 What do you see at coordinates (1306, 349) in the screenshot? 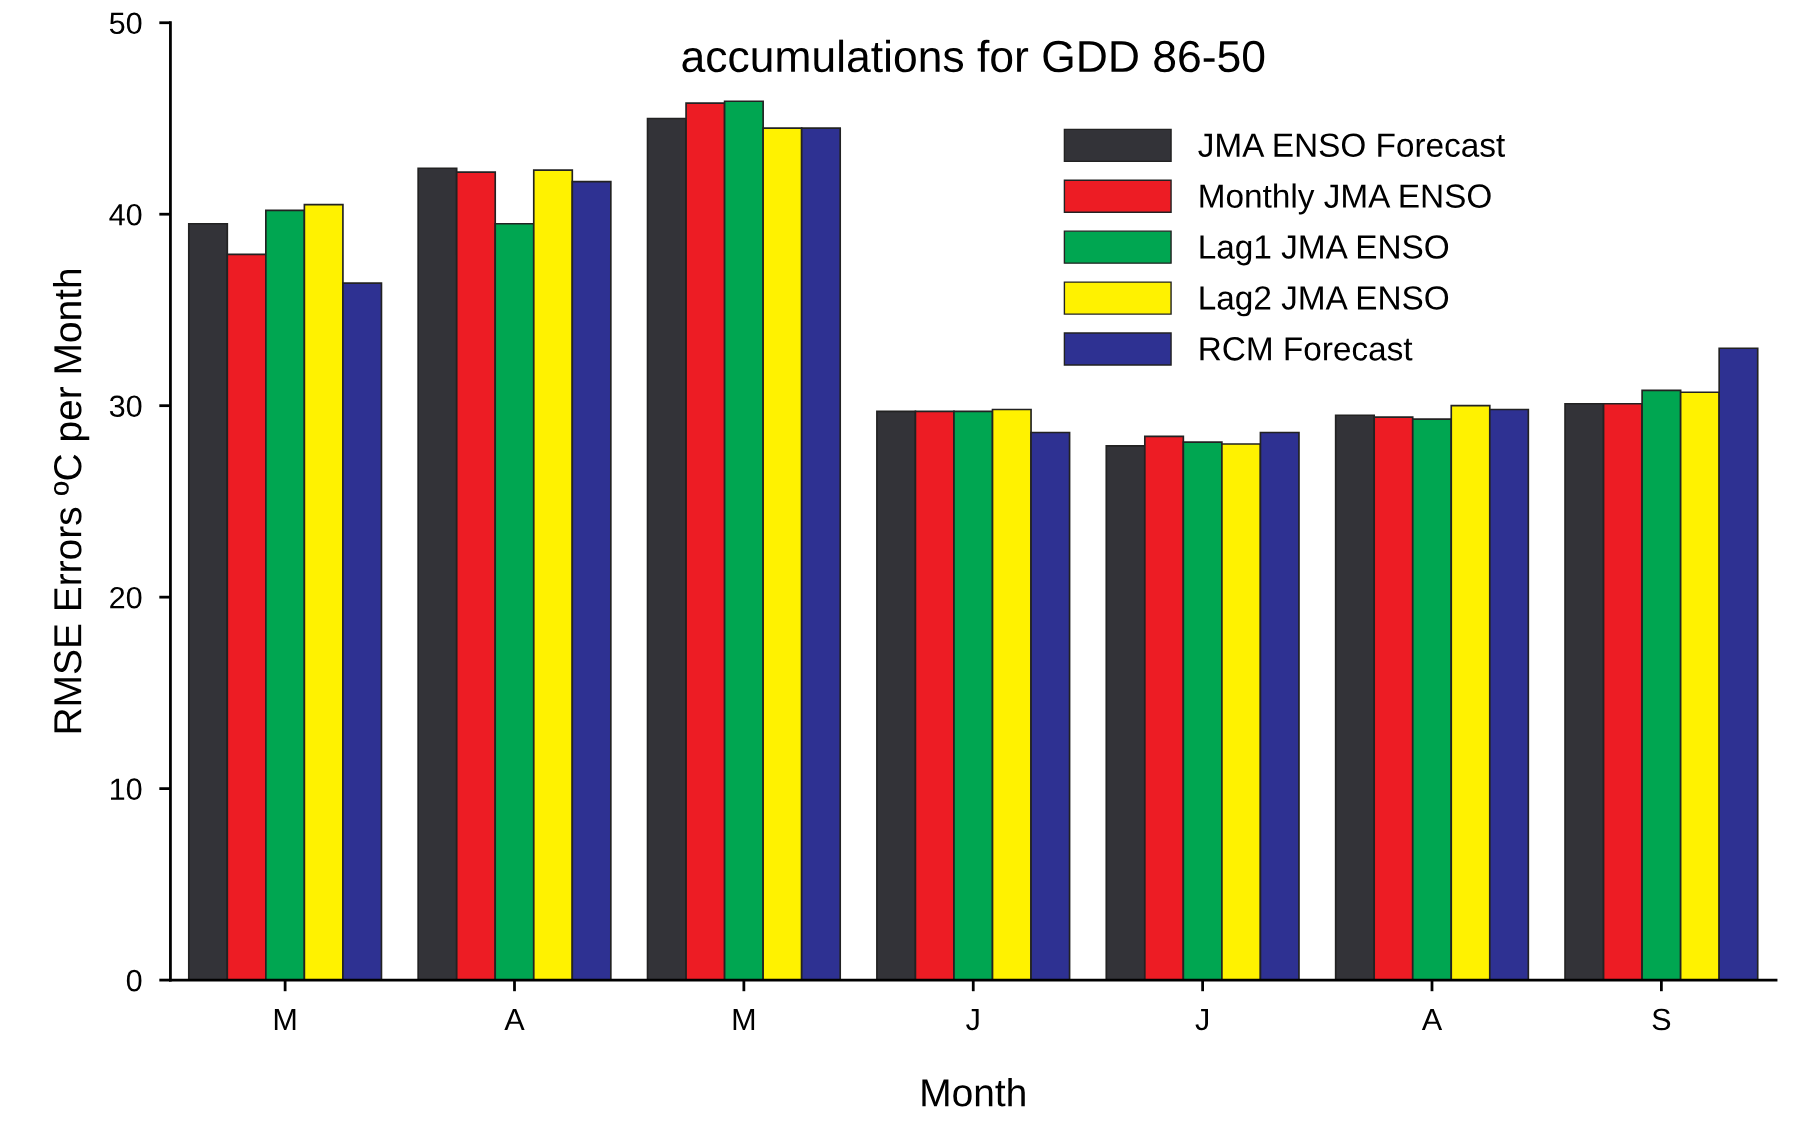
I see `legend-label: RCM Forecast` at bounding box center [1306, 349].